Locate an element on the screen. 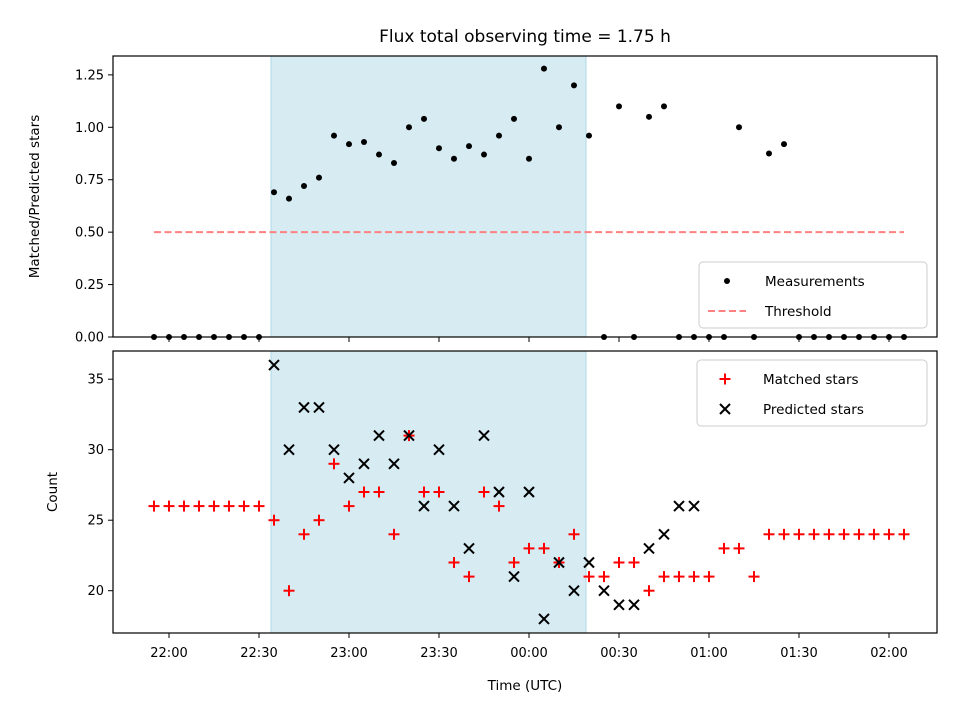 The width and height of the screenshot is (960, 720). y-tick-label: 1.25 is located at coordinates (89, 75).